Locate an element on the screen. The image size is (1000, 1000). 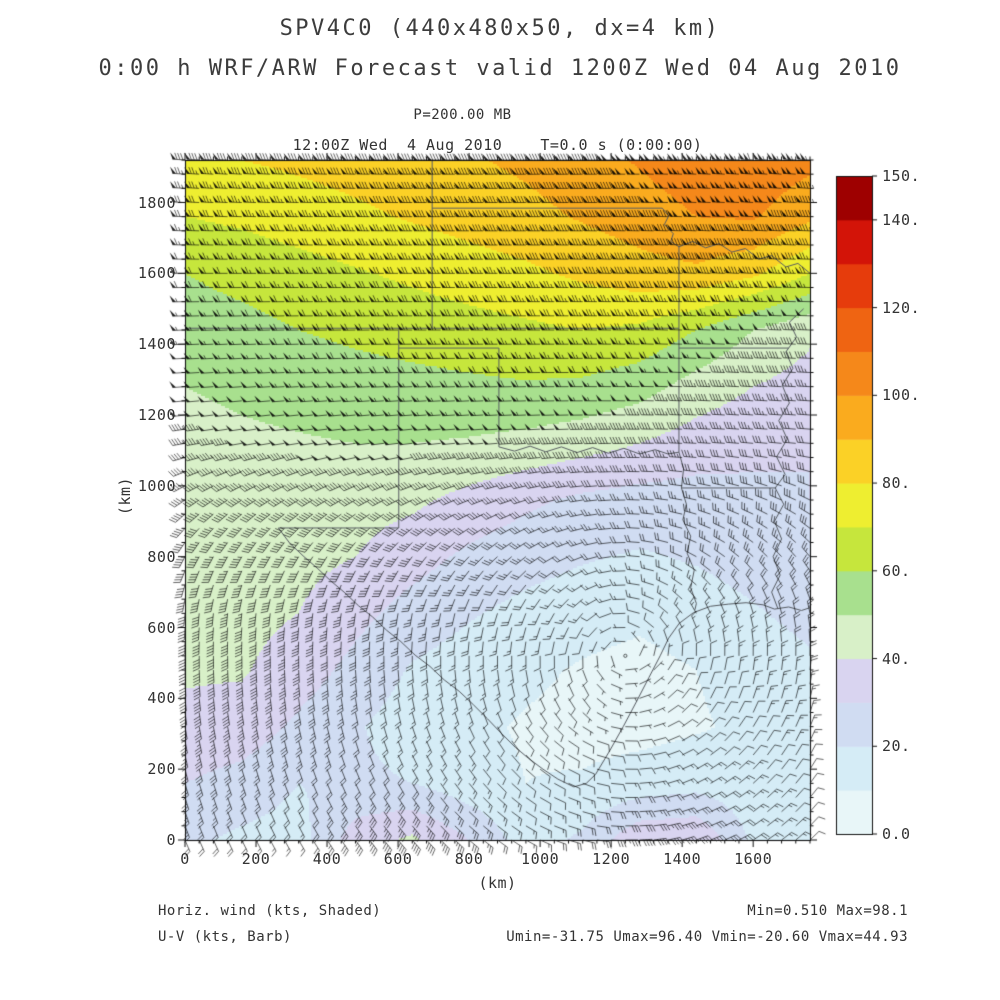
x-tick-label: 200 is located at coordinates (256, 859).